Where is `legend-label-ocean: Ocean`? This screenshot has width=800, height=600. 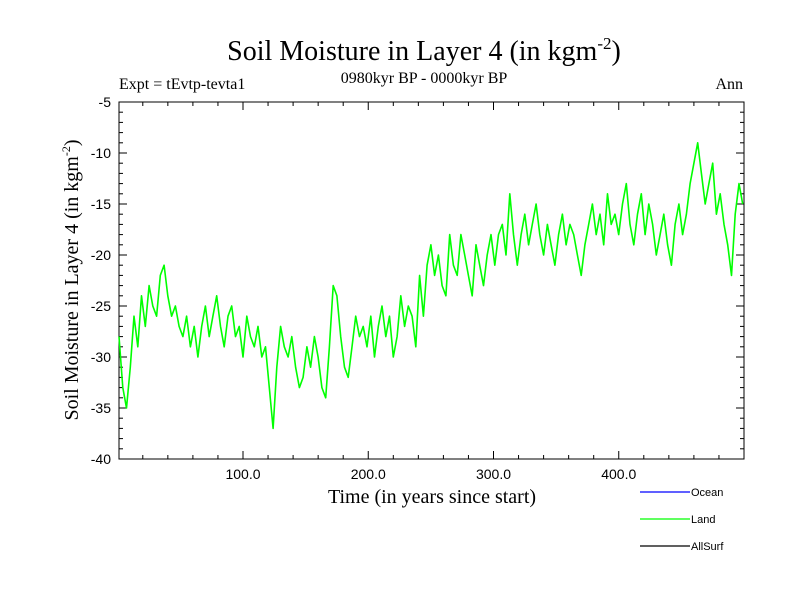 legend-label-ocean: Ocean is located at coordinates (707, 493).